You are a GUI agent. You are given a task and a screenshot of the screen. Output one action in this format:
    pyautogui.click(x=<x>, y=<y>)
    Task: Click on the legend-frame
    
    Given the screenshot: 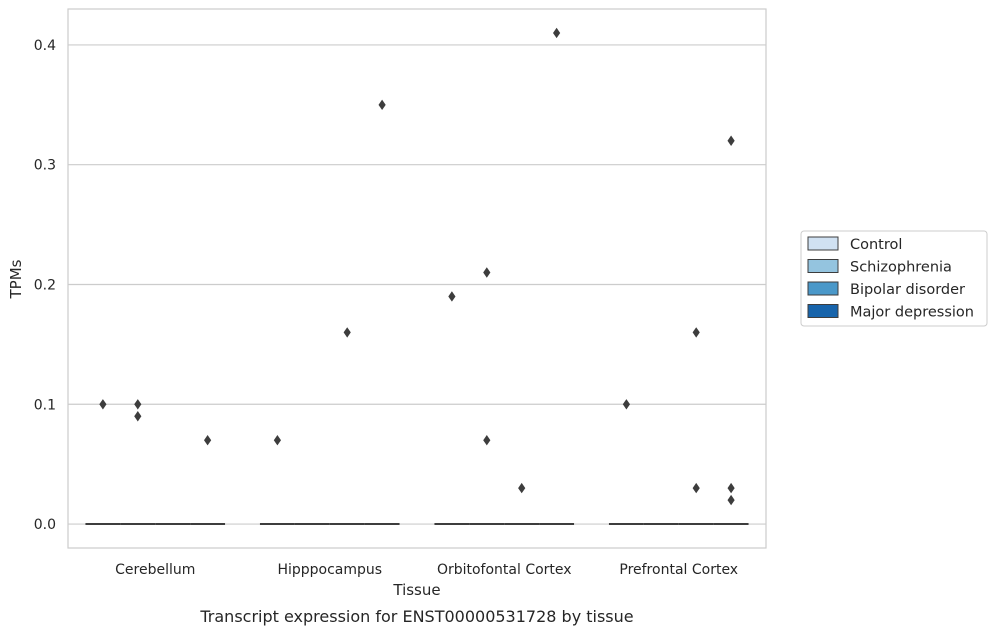 What is the action you would take?
    pyautogui.click(x=894, y=278)
    